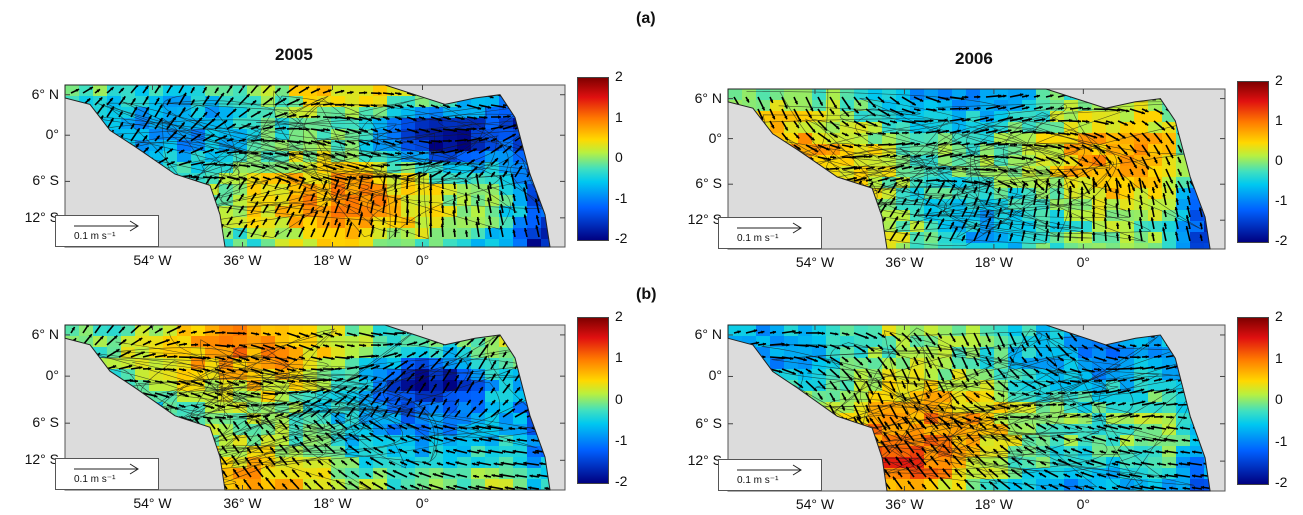 The width and height of the screenshot is (1303, 515). I want to click on colorbar-a-2005, so click(593, 159).